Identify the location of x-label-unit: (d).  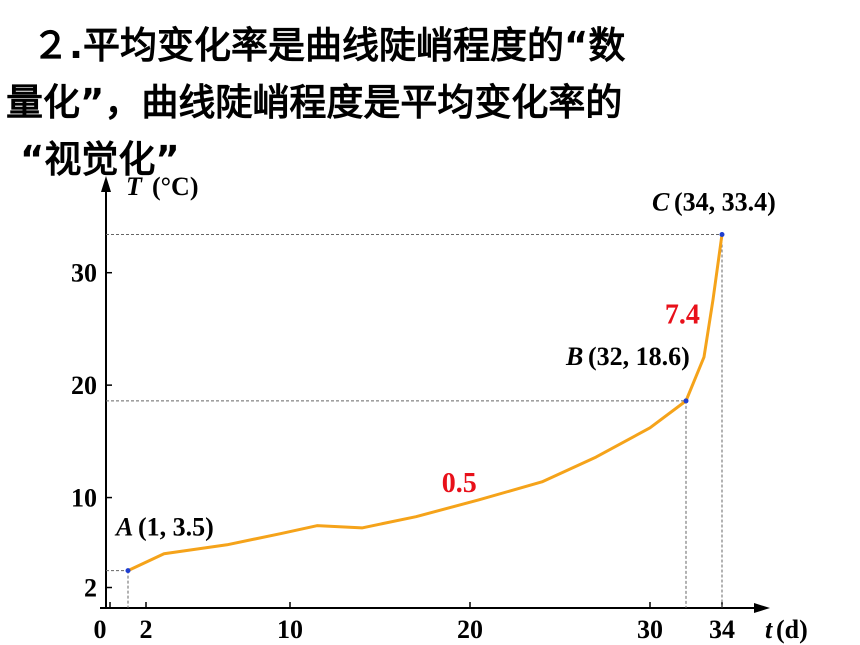
(792, 629).